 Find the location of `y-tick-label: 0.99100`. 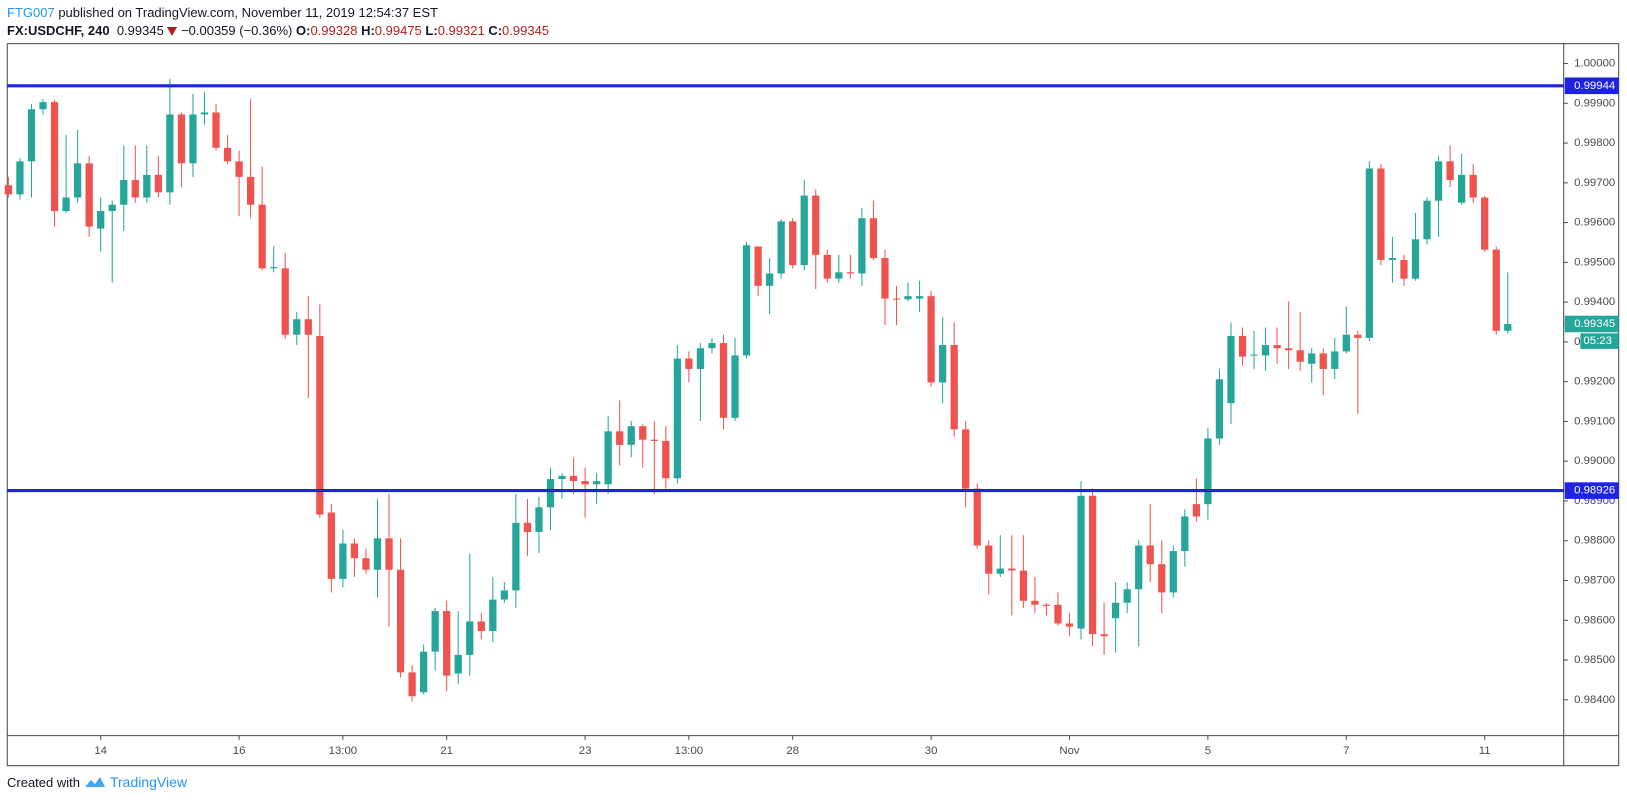

y-tick-label: 0.99100 is located at coordinates (1594, 421).